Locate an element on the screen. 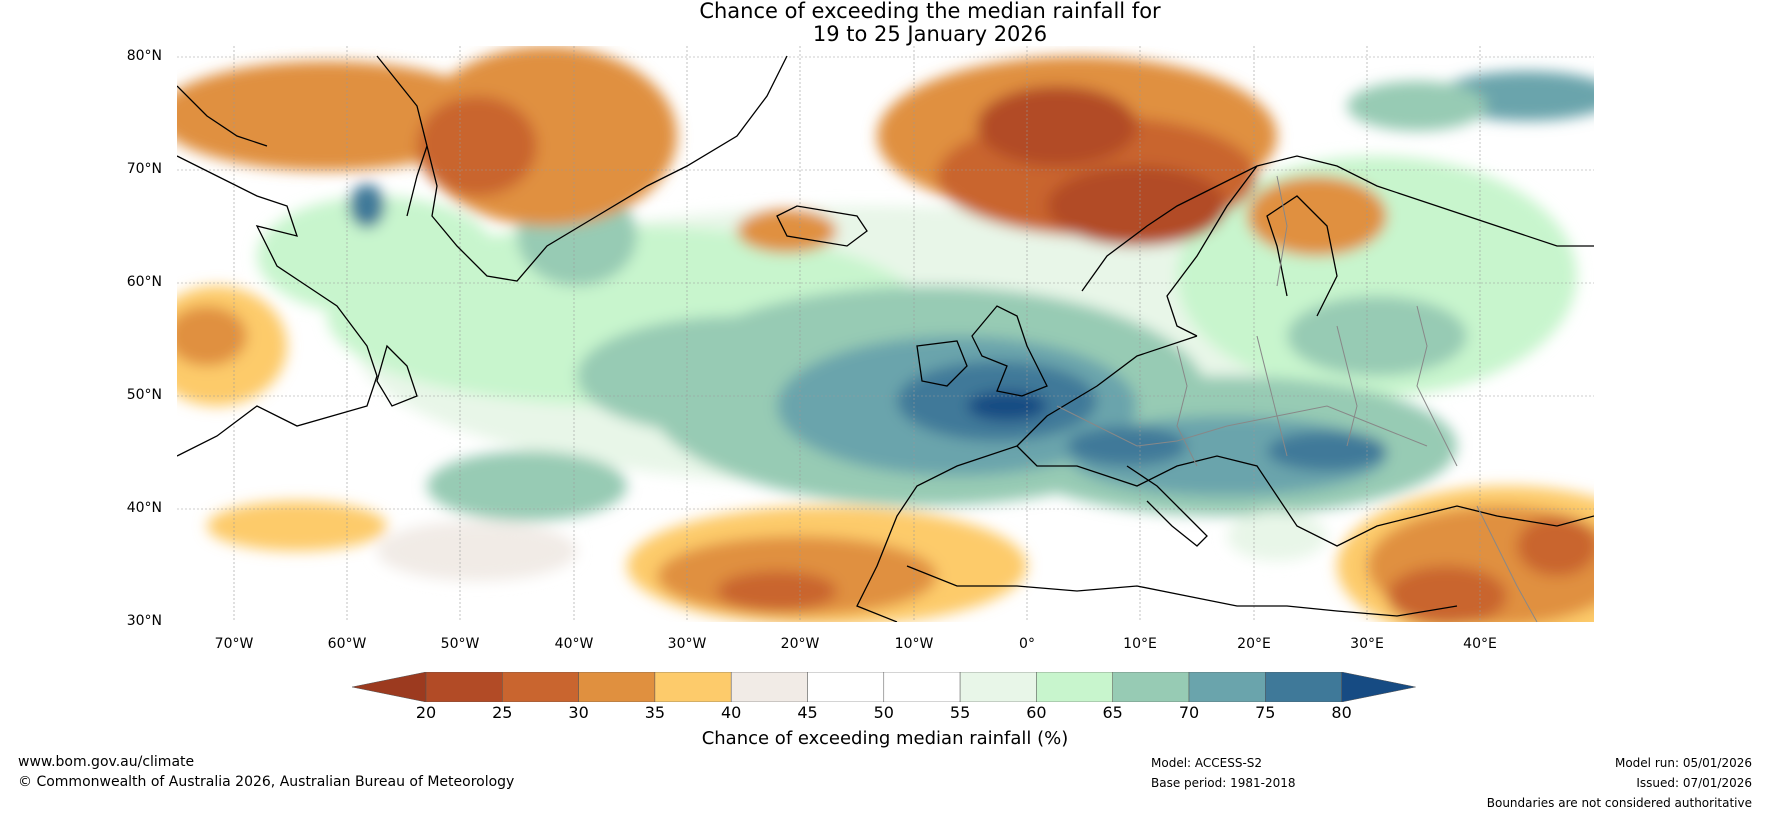 Image resolution: width=1770 pixels, height=816 pixels. lat-label-60n: 60°N is located at coordinates (144, 282).